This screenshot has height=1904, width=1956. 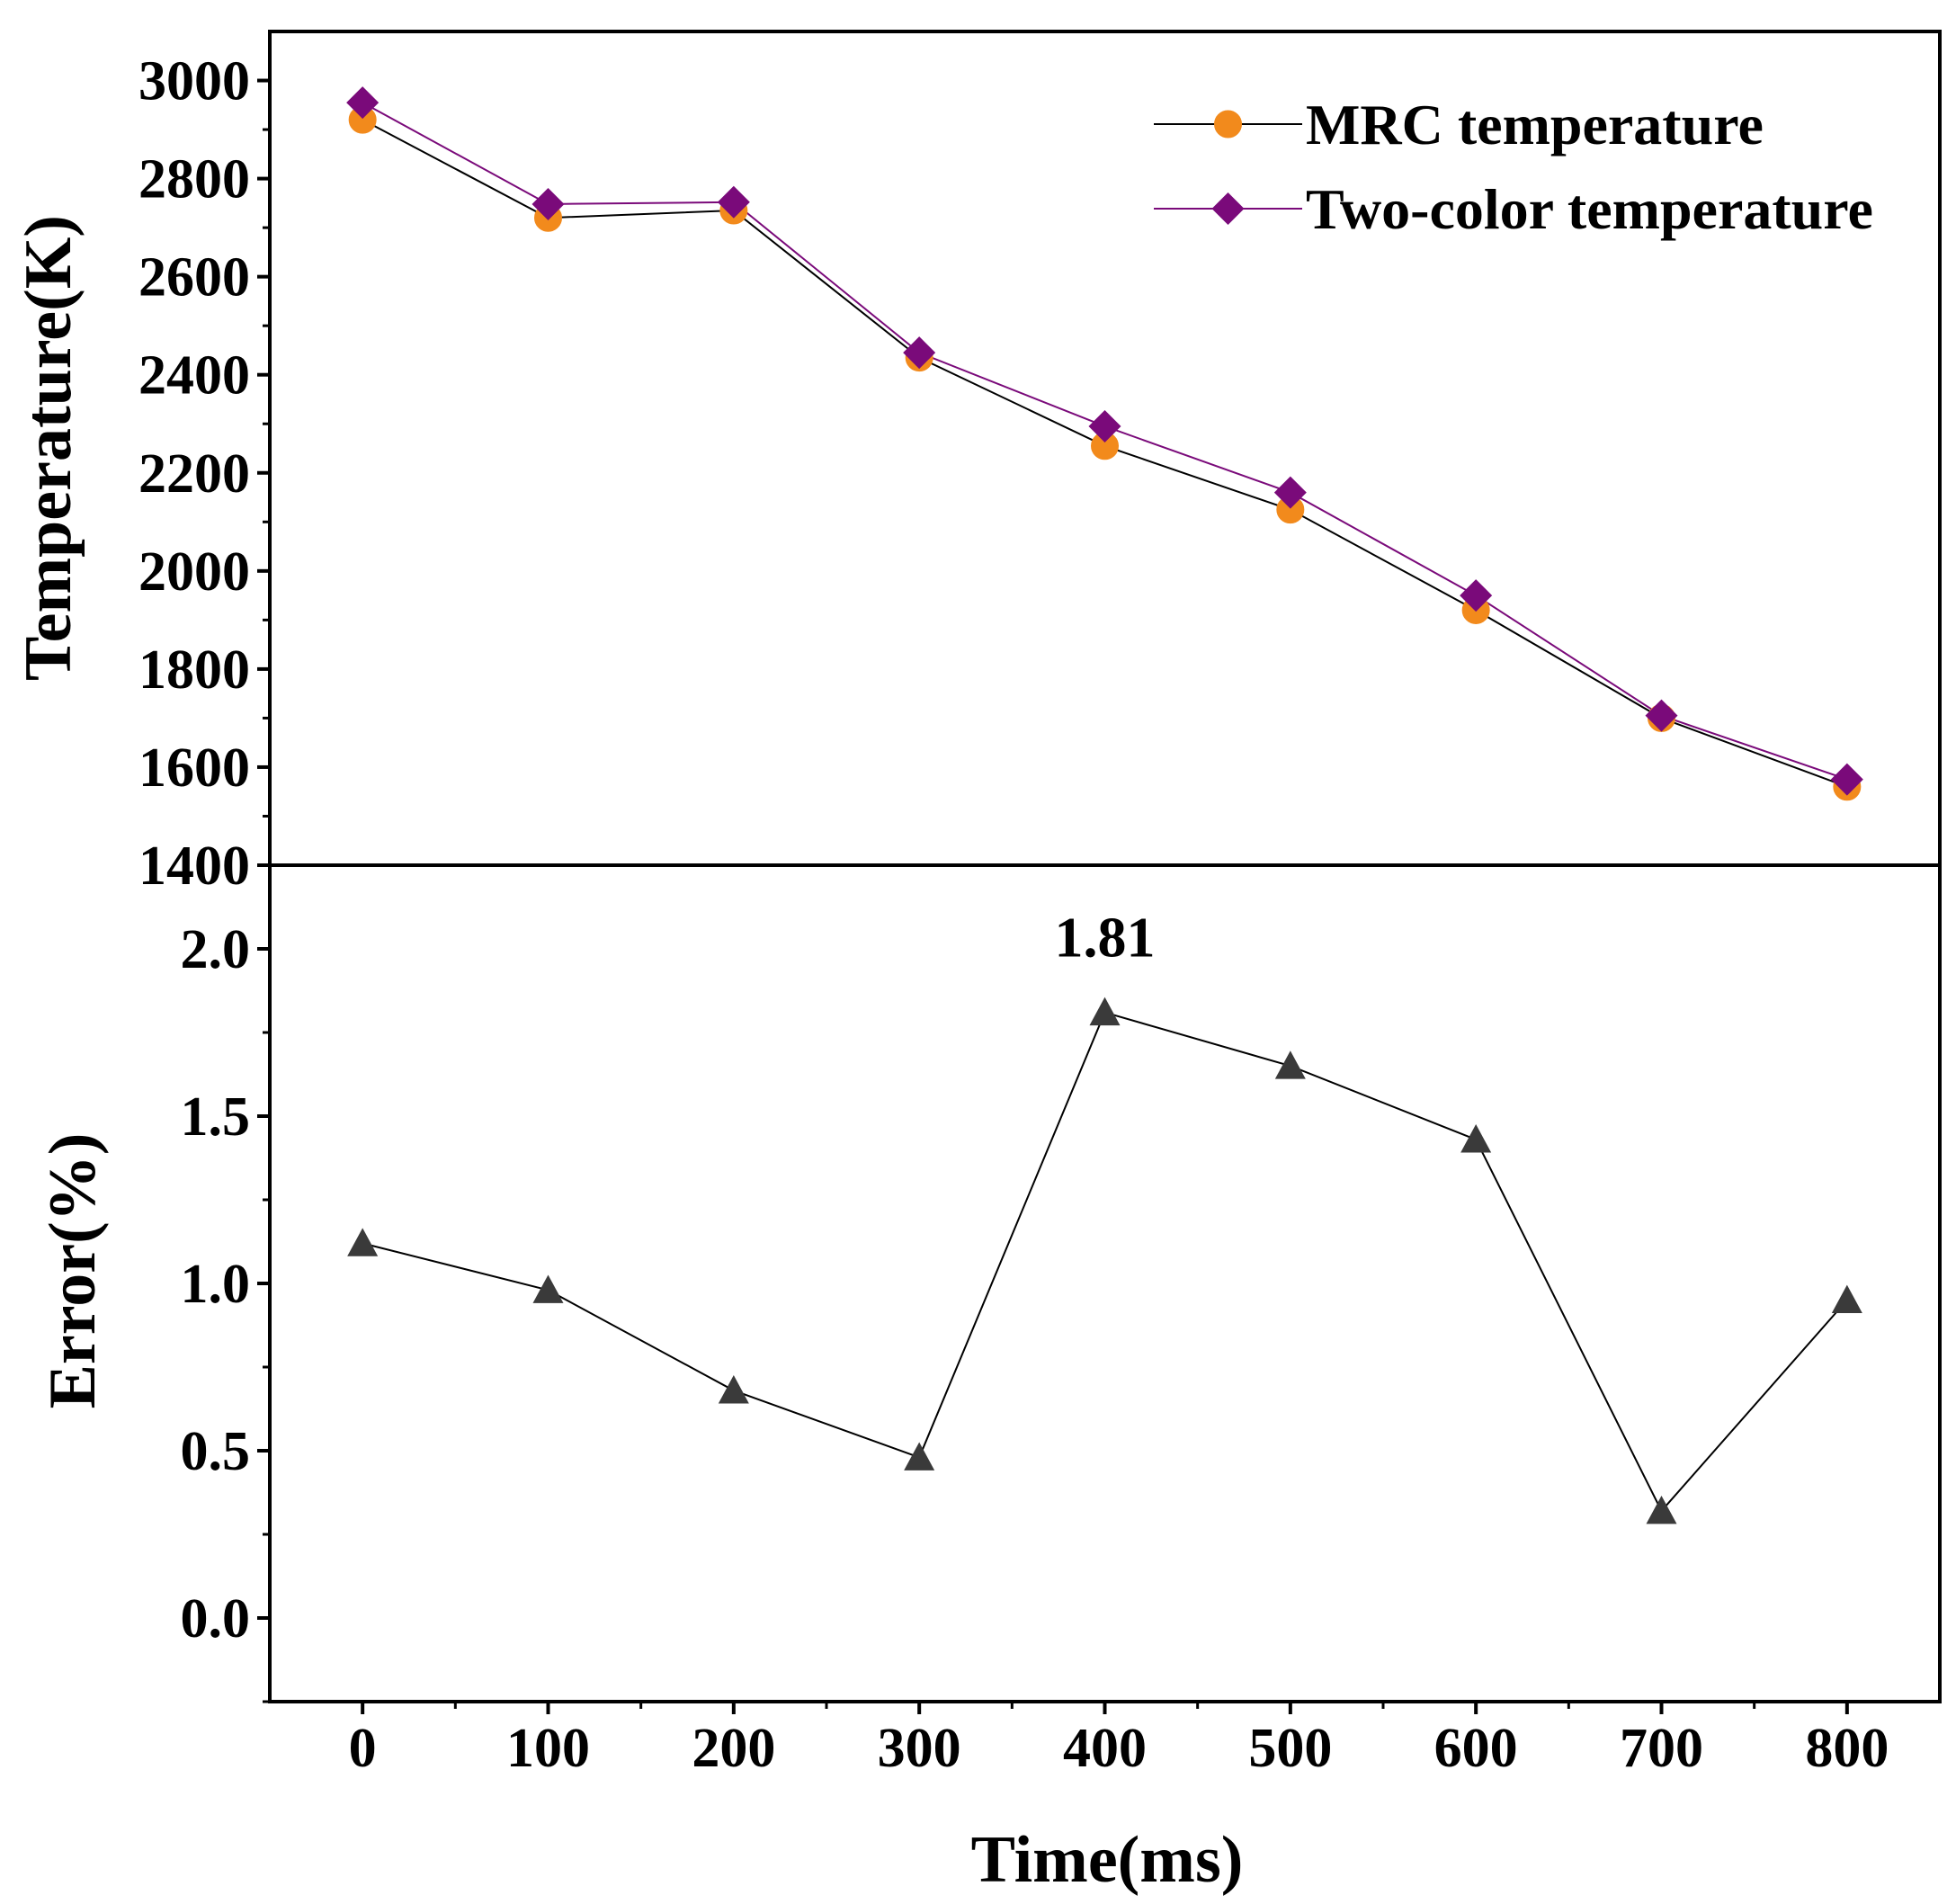 I want to click on y-tick-label-temperature: 1800, so click(x=194, y=670).